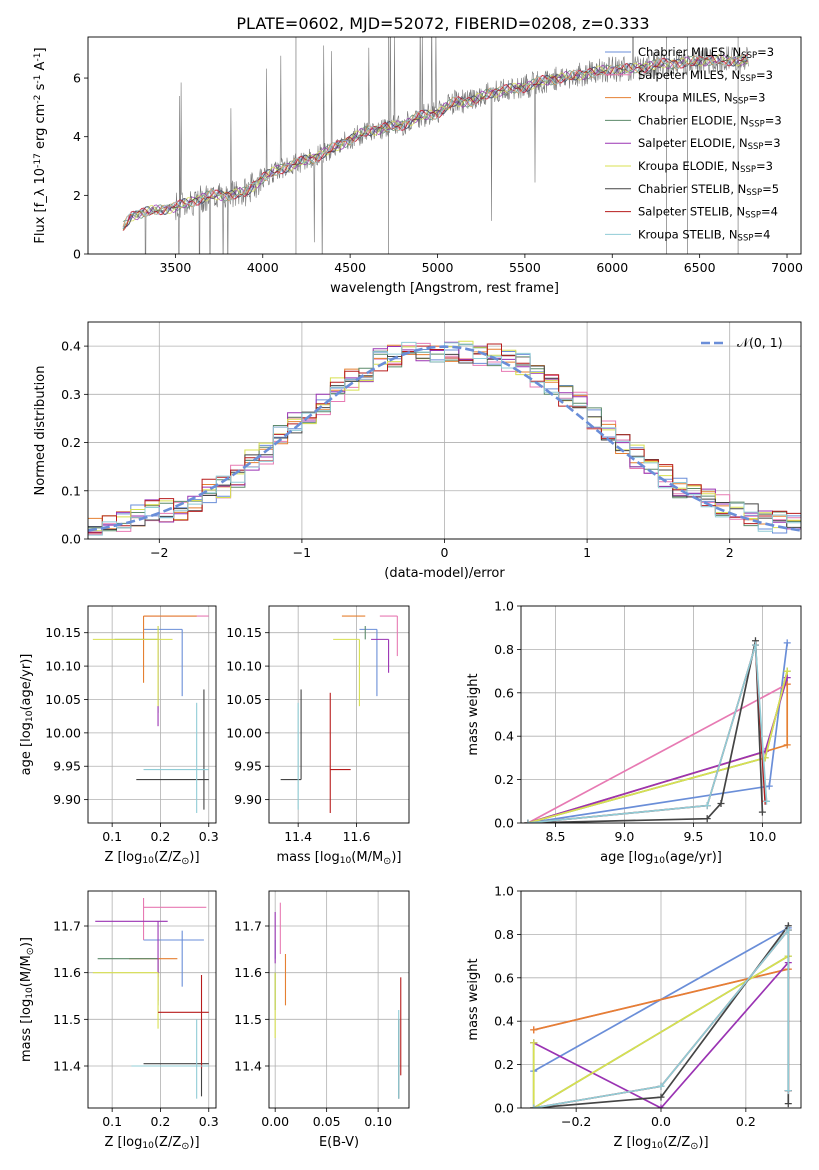  Describe the element at coordinates (176, 1080) in the screenshot. I see `errorbar-chabrier-stelib` at that location.